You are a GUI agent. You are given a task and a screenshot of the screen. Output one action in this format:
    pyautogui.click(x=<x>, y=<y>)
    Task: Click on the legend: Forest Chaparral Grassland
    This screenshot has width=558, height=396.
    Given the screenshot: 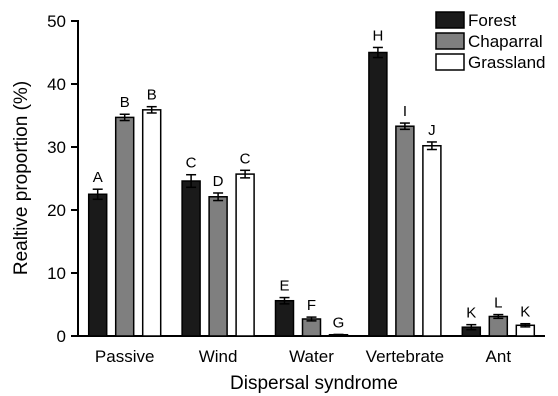 What is the action you would take?
    pyautogui.click(x=490, y=41)
    